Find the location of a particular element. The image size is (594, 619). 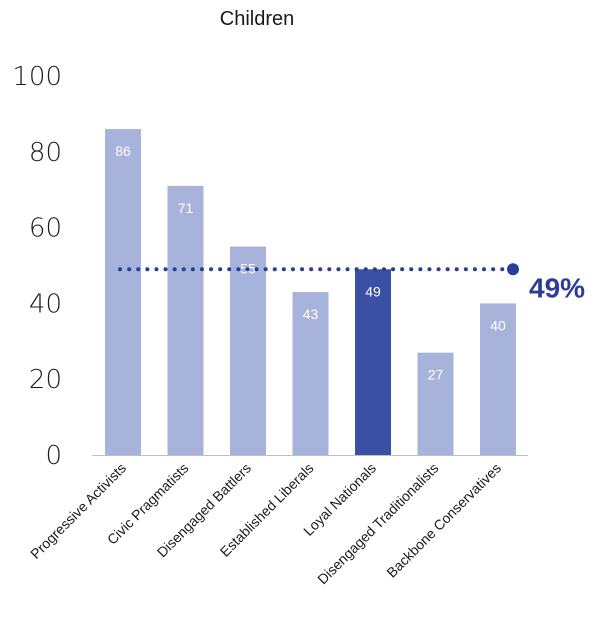

x-tick-label: Backbone Conservatives is located at coordinates (443, 520).